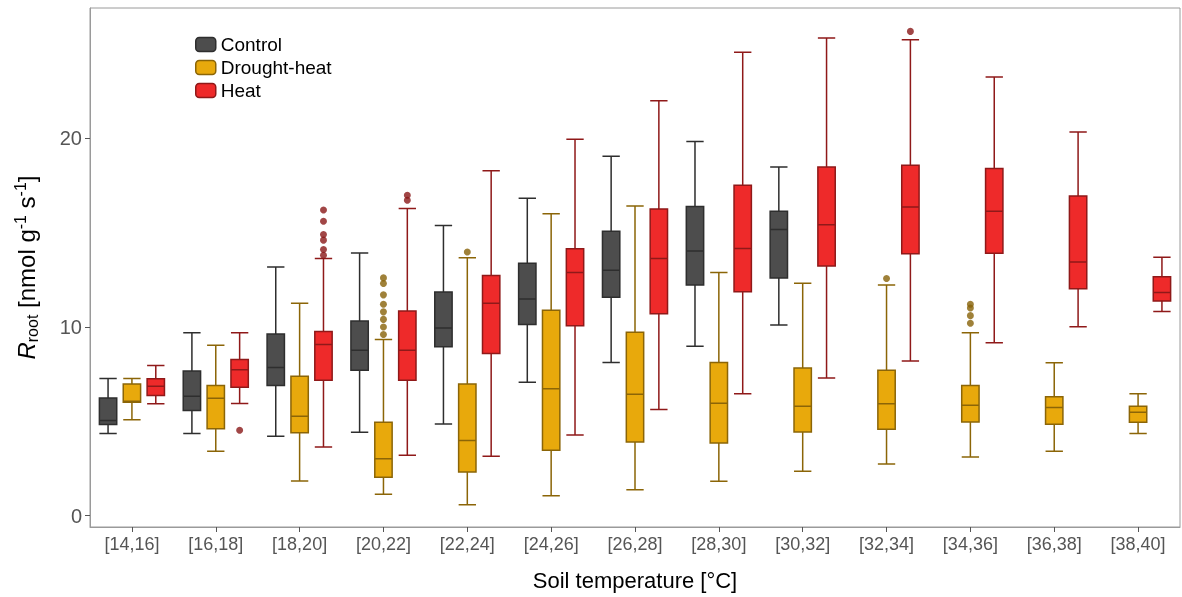 The height and width of the screenshot is (597, 1182). What do you see at coordinates (300, 544) in the screenshot?
I see `x-tick-label: [18,20]` at bounding box center [300, 544].